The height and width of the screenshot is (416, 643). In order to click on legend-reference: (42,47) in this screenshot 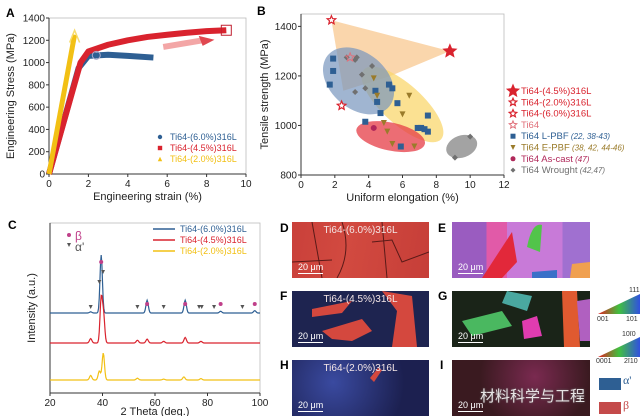, I will do `click(592, 170)`.